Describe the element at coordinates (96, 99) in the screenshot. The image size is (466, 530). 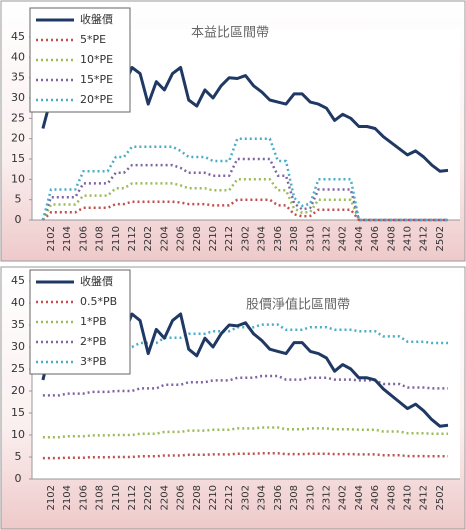
I see `legend-label: 20*PE` at that location.